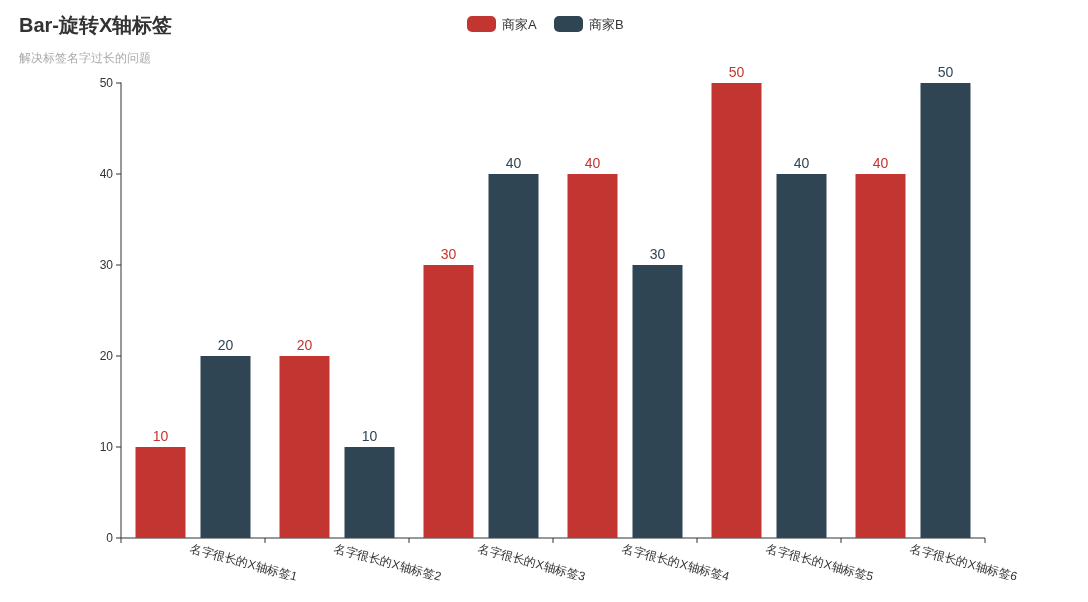 This screenshot has height=602, width=1088. Describe the element at coordinates (388, 562) in the screenshot. I see `x-tick-label: 名字很长的X轴标签2` at that location.